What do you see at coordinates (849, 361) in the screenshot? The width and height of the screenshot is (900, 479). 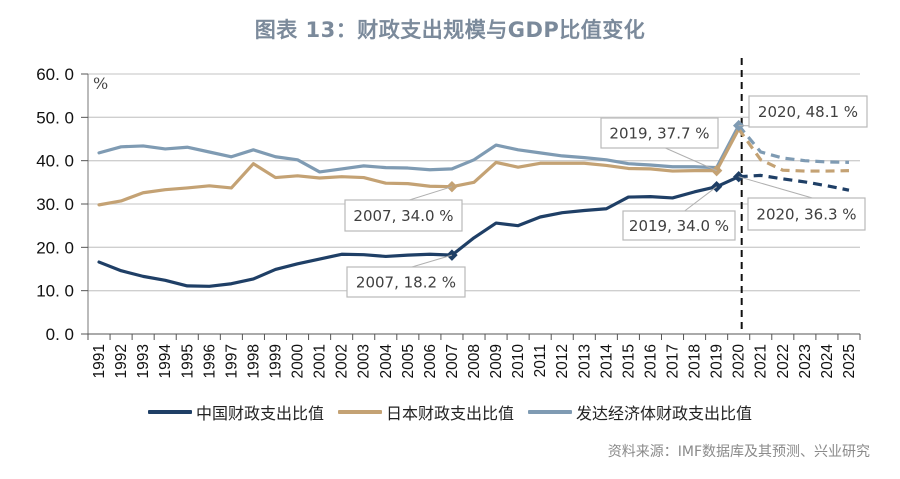 I see `x-tick-label: 2025` at bounding box center [849, 361].